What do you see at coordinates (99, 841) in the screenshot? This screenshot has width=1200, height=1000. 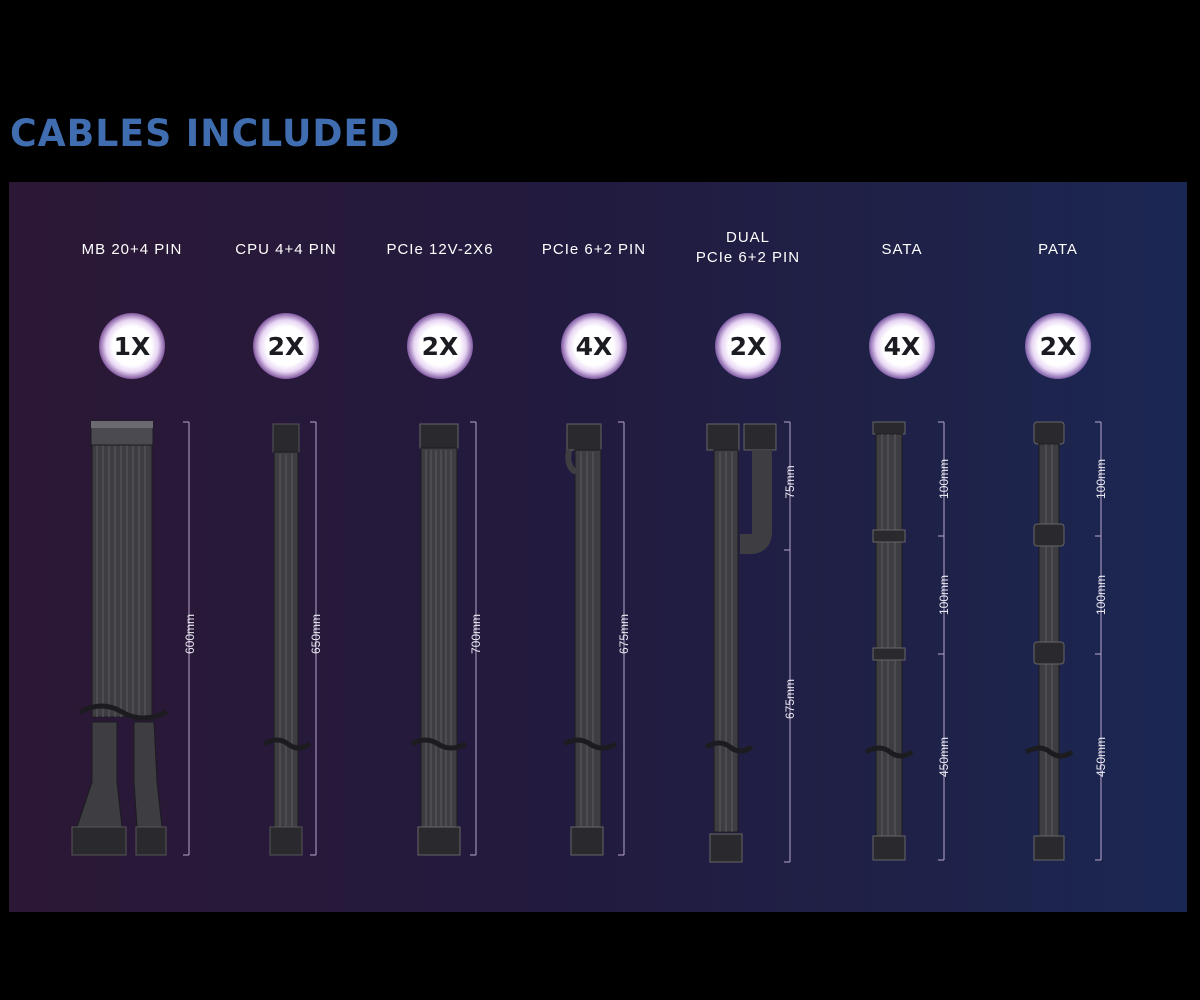 I see `mb-20pin-connector` at bounding box center [99, 841].